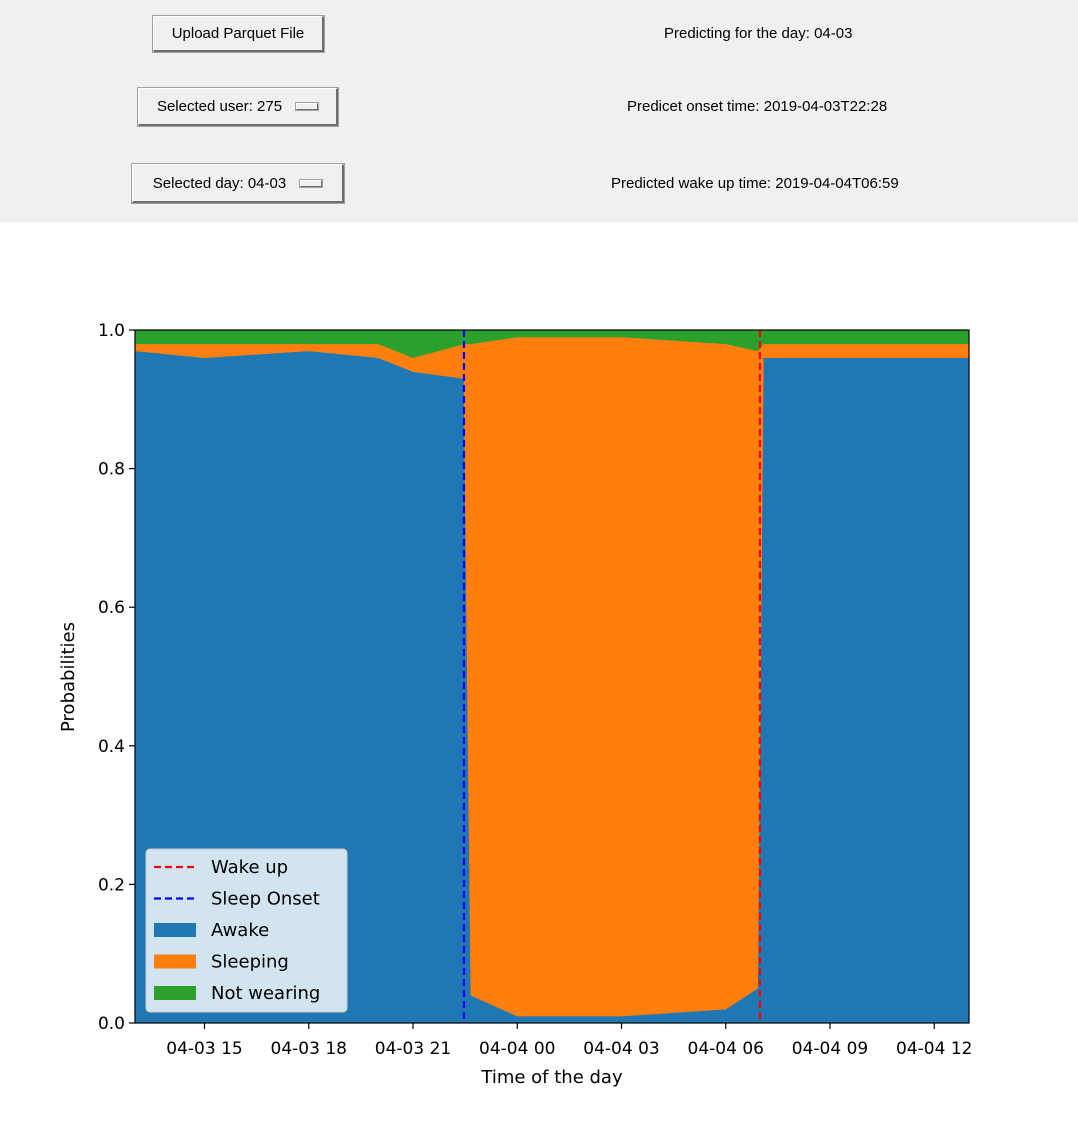 The width and height of the screenshot is (1078, 1123). What do you see at coordinates (265, 993) in the screenshot?
I see `legend-label: Not wearing` at bounding box center [265, 993].